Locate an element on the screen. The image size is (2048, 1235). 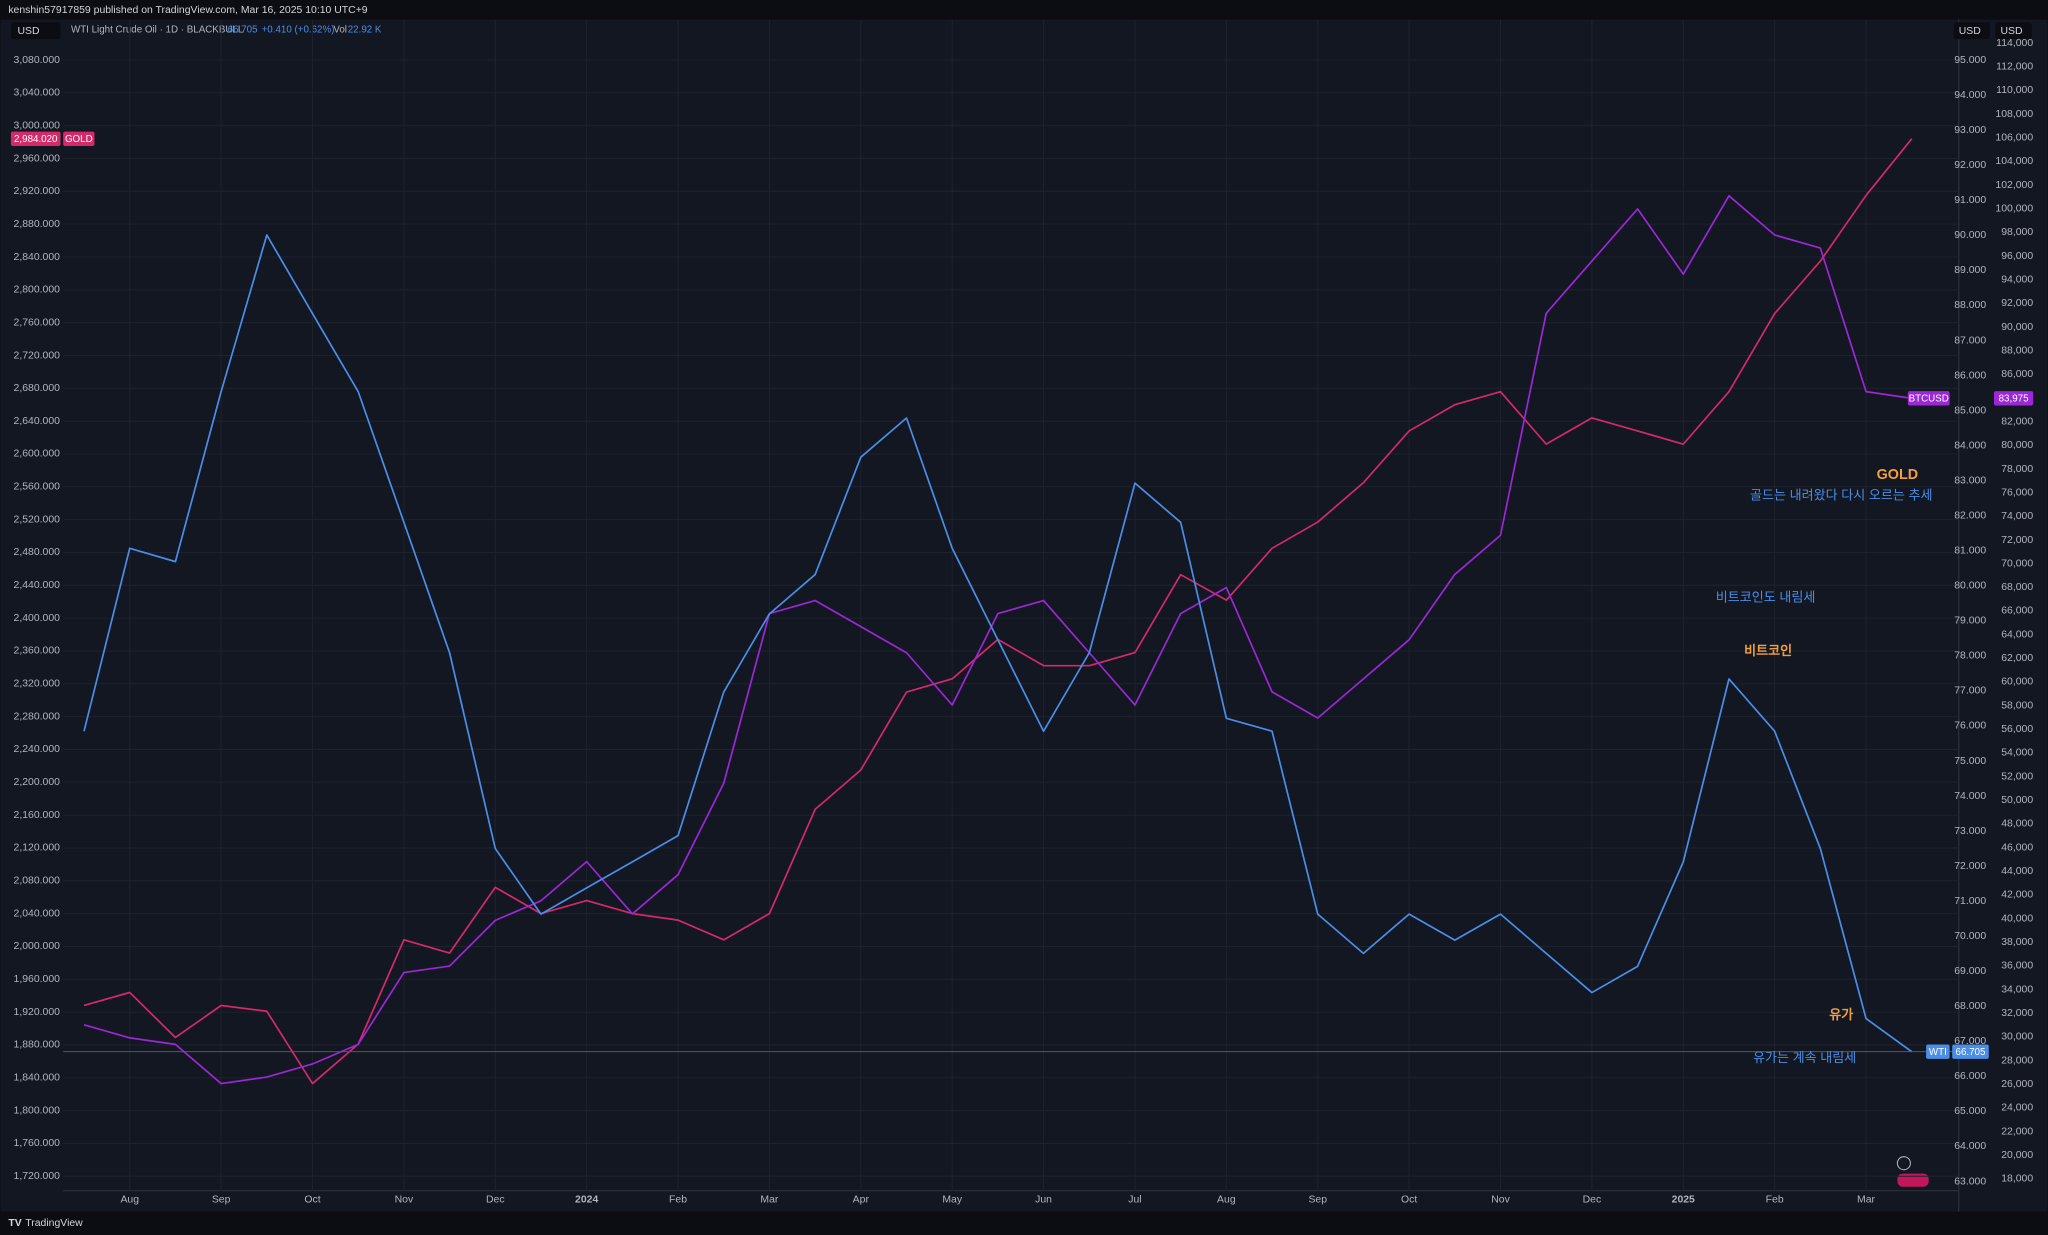
y3-tick-label: 70,000 is located at coordinates (2017, 563).